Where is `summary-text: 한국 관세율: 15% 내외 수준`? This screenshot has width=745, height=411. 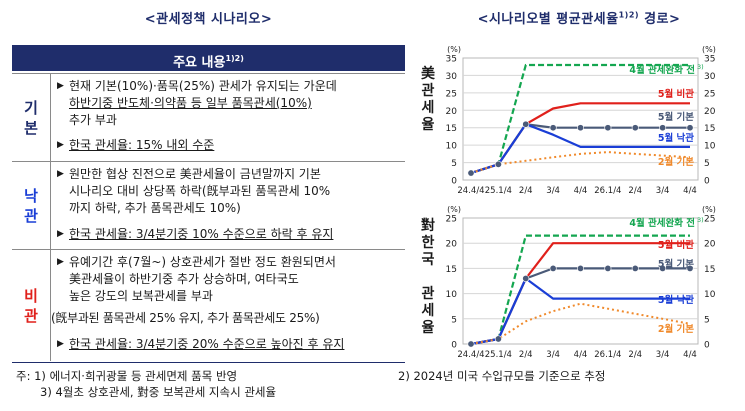
summary-text: 한국 관세율: 15% 내외 수준 is located at coordinates (142, 145).